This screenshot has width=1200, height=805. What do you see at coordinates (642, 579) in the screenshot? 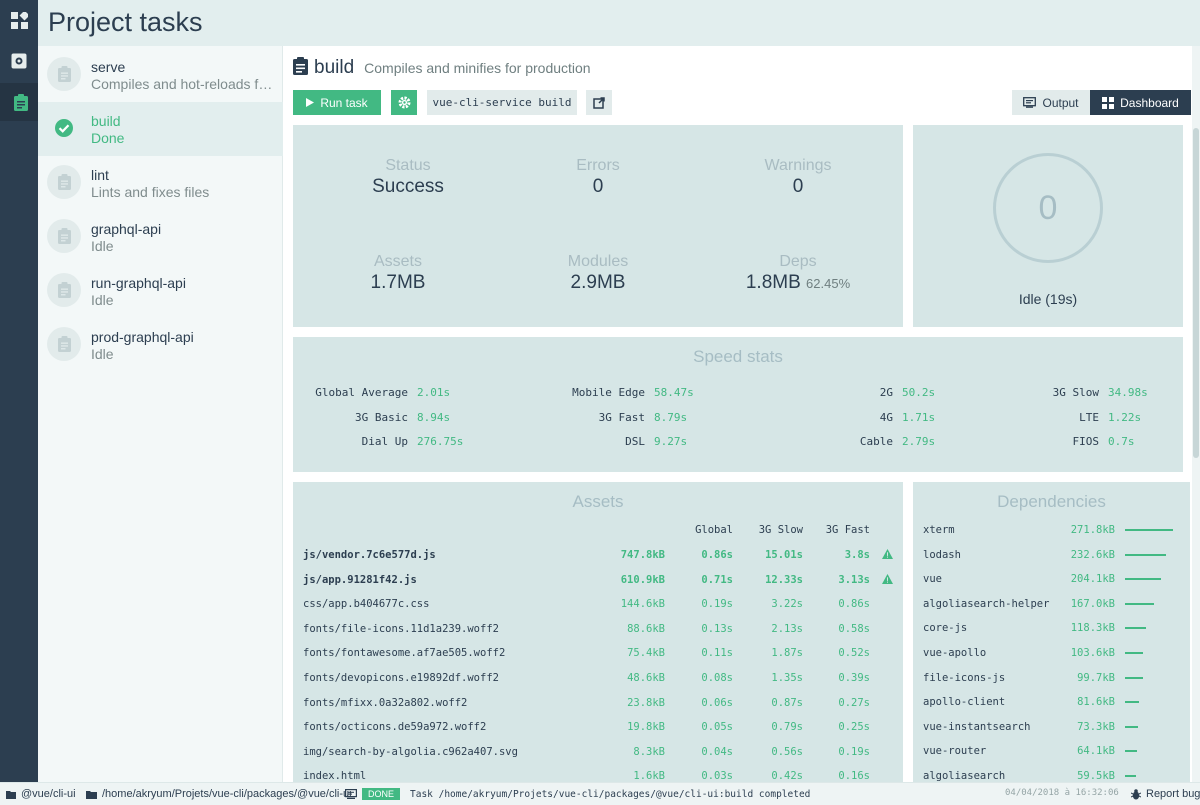
I see `asset-size: 610.9kB` at bounding box center [642, 579].